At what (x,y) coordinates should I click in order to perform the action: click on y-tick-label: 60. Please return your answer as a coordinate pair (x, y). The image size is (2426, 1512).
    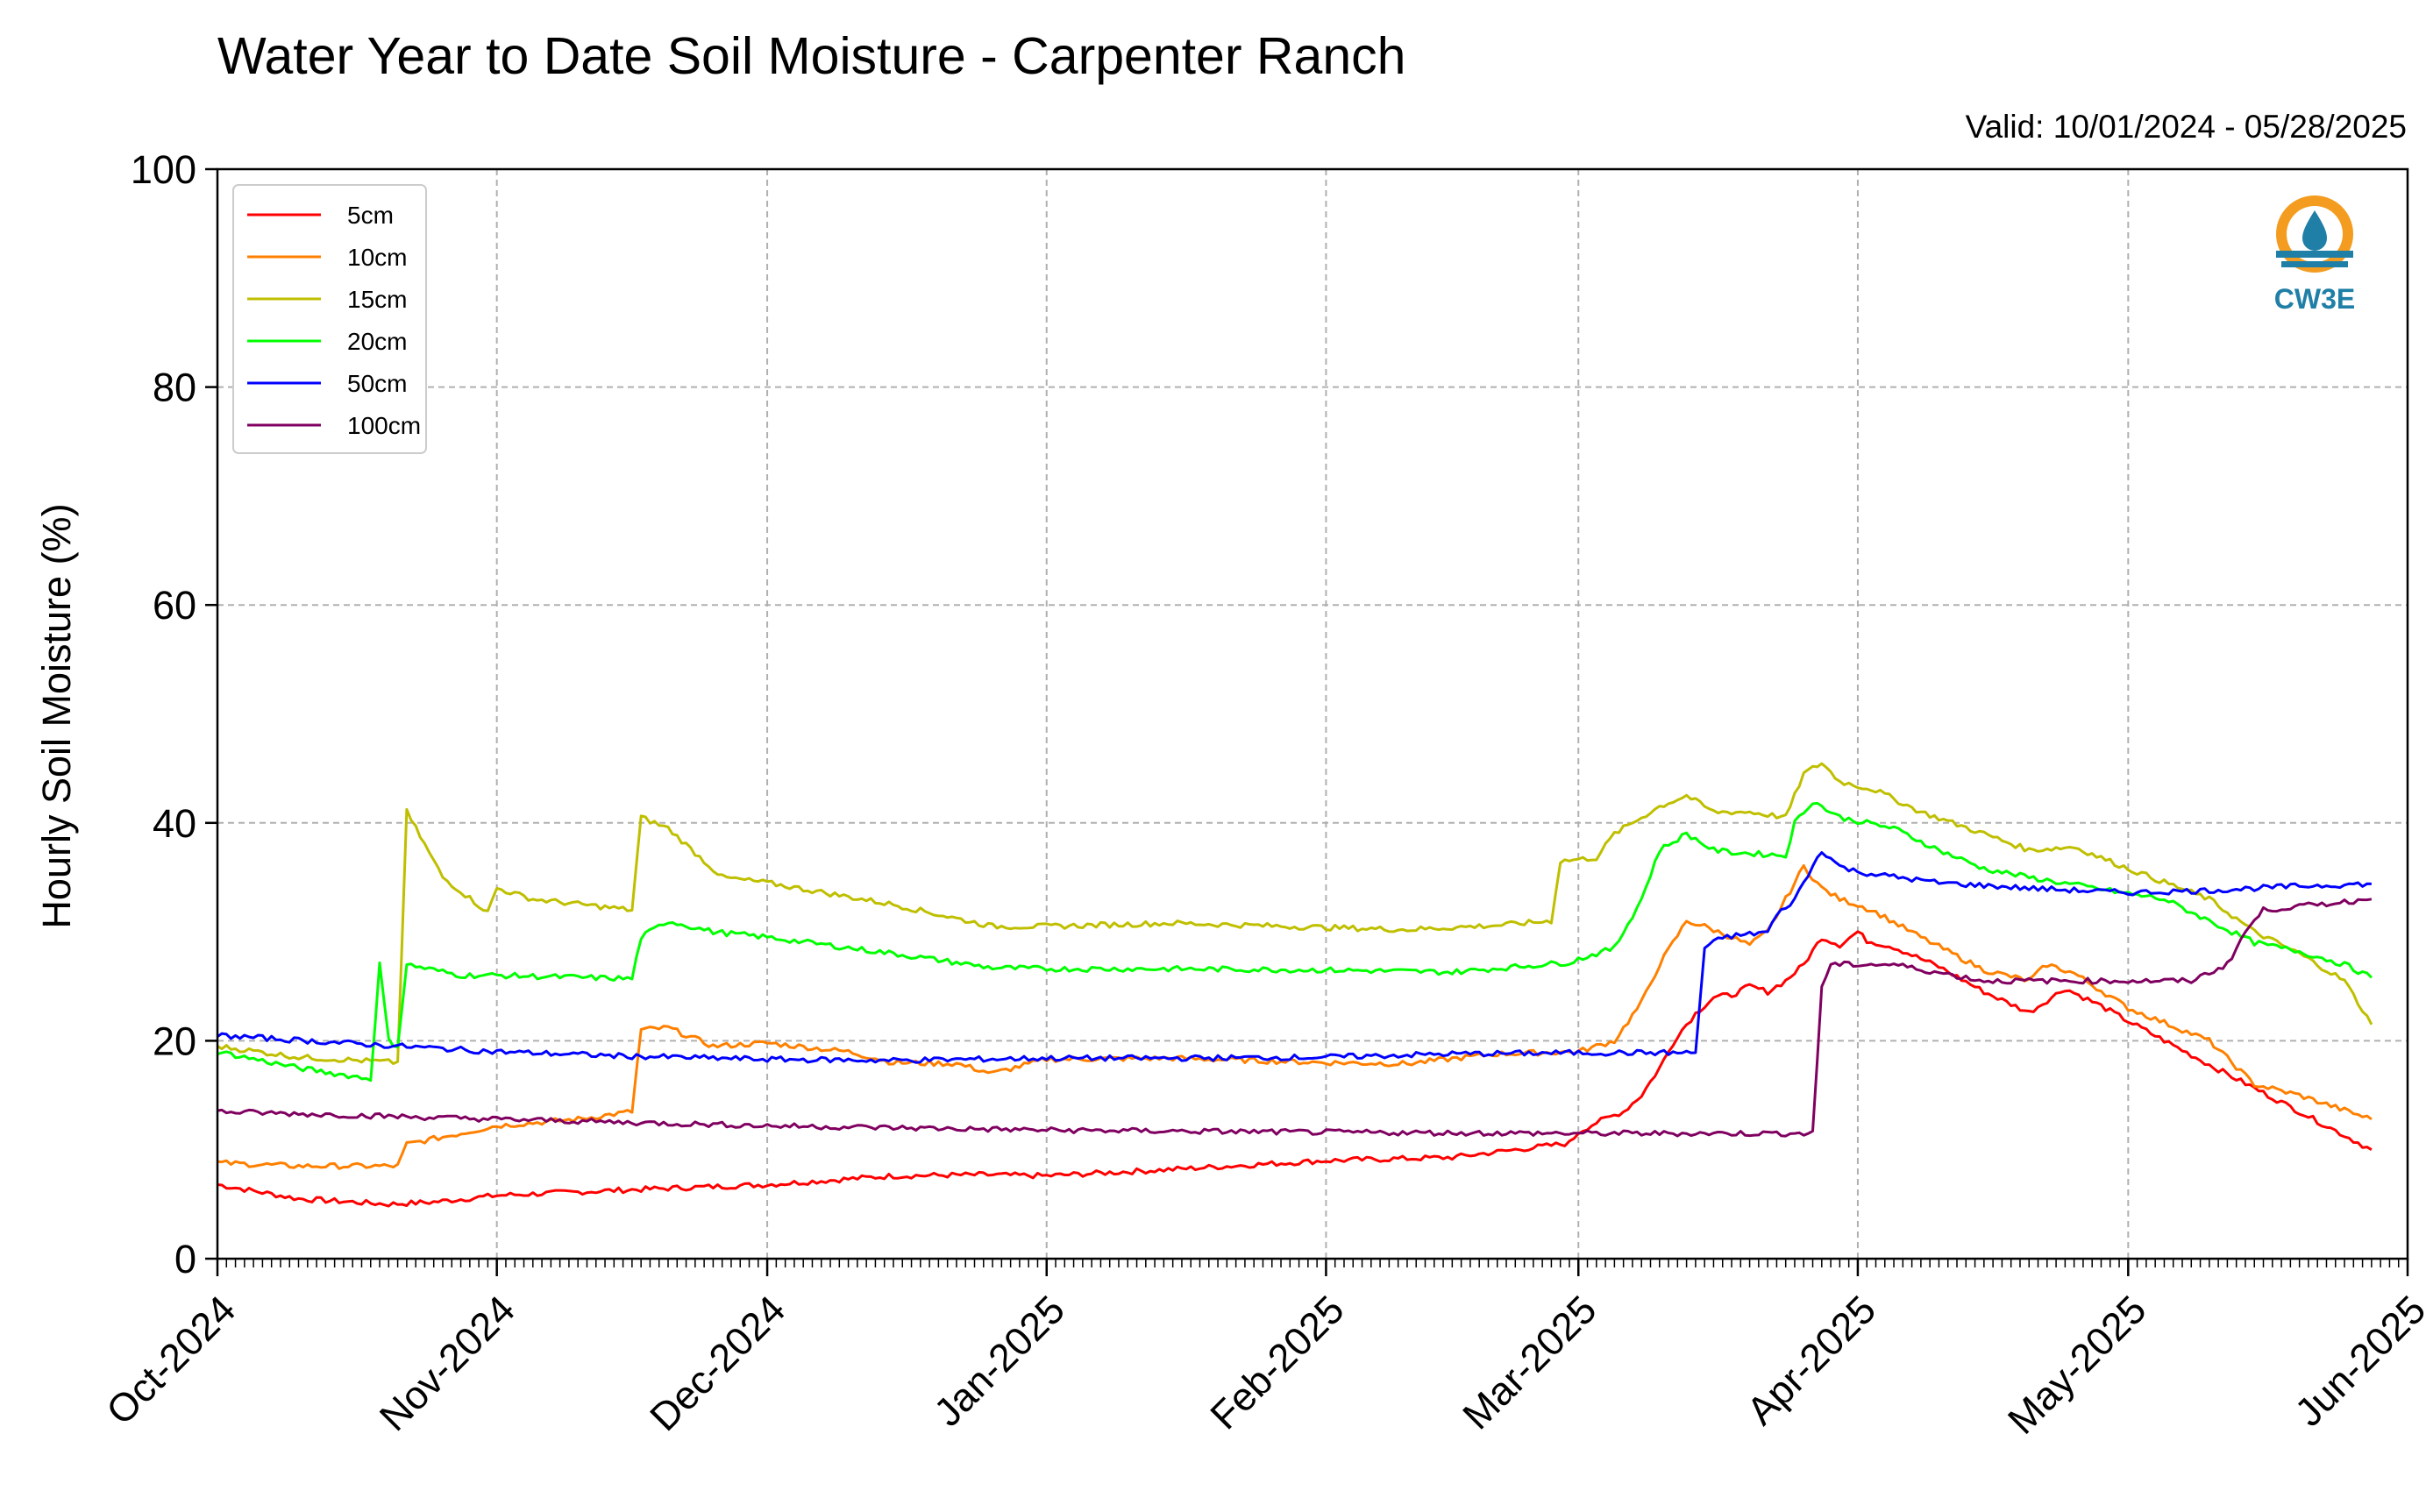
    Looking at the image, I should click on (174, 605).